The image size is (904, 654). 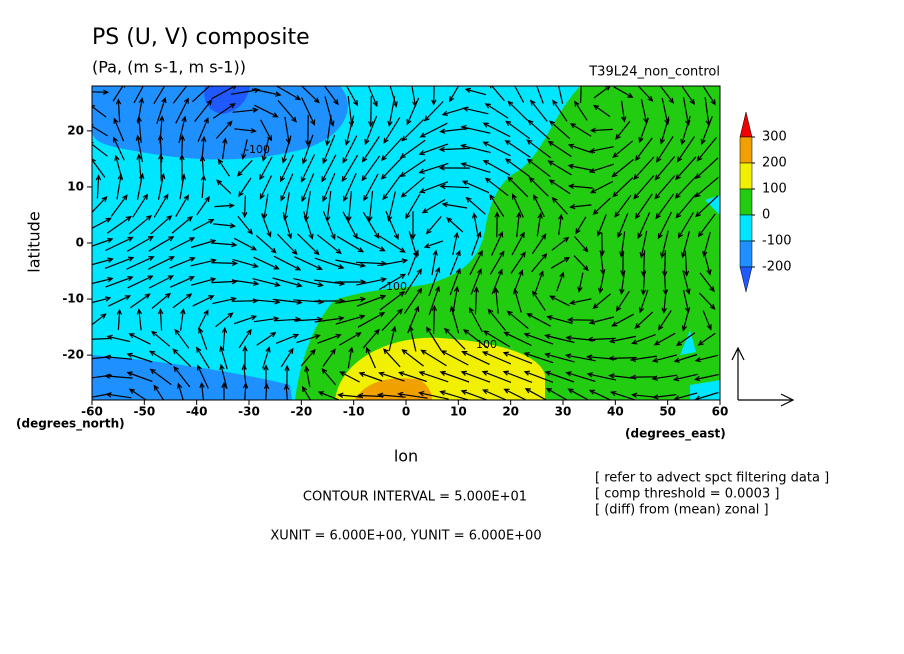 What do you see at coordinates (777, 241) in the screenshot?
I see `colorbar-label: -100` at bounding box center [777, 241].